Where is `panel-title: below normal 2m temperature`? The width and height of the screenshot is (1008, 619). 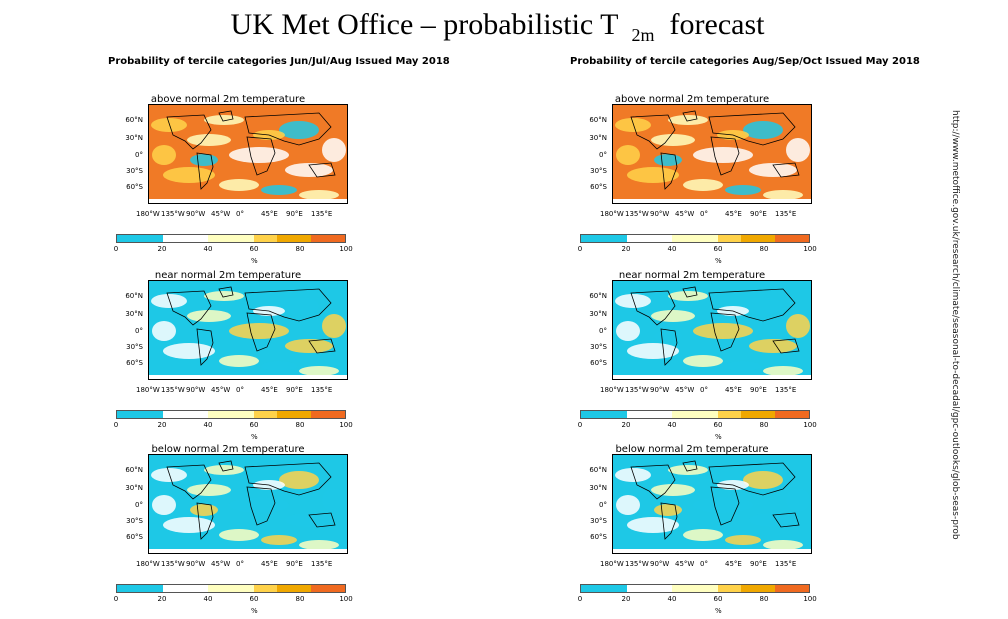 panel-title: below normal 2m temperature is located at coordinates (228, 449).